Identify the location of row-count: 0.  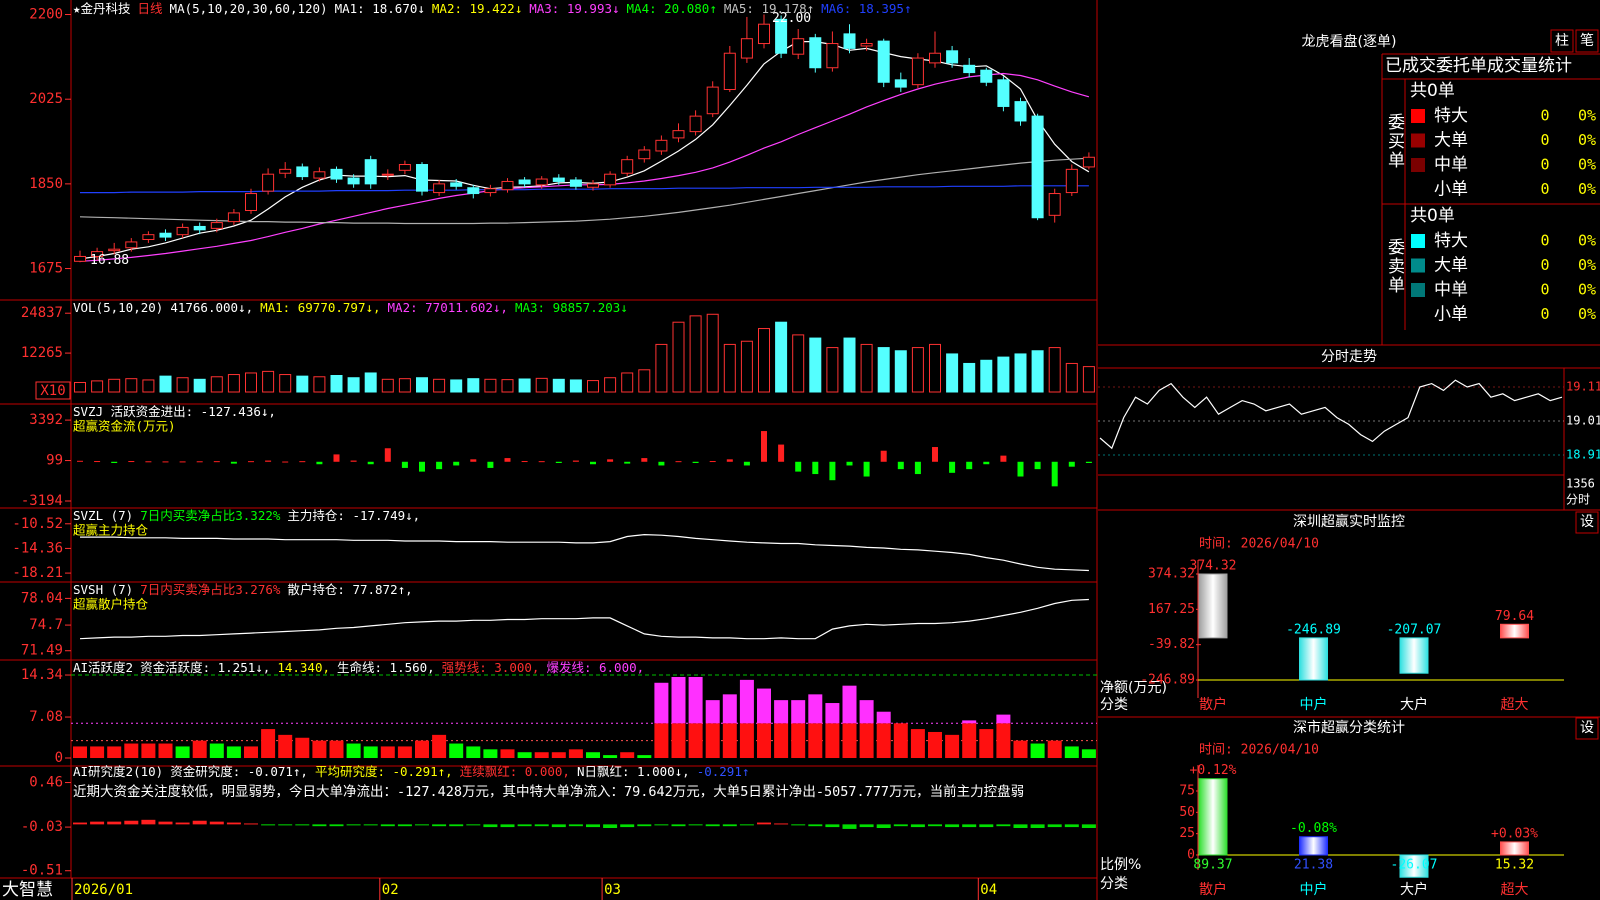
(1544, 140).